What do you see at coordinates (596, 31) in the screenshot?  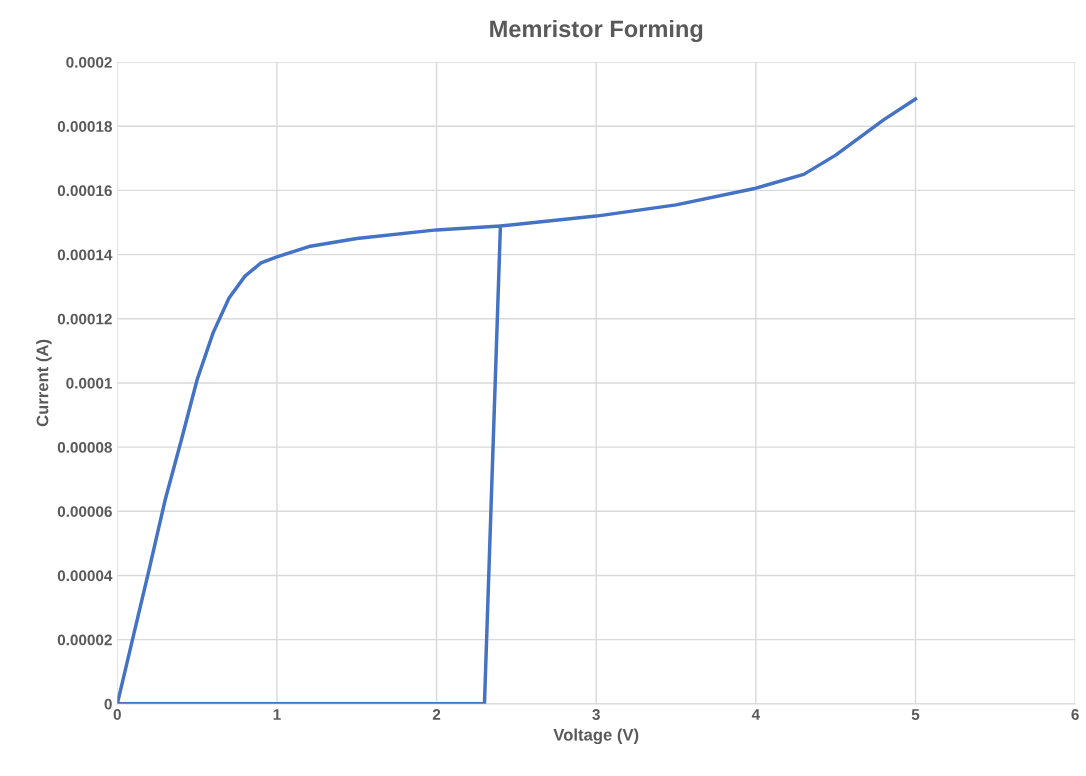 I see `chart-title: Memristor Forming` at bounding box center [596, 31].